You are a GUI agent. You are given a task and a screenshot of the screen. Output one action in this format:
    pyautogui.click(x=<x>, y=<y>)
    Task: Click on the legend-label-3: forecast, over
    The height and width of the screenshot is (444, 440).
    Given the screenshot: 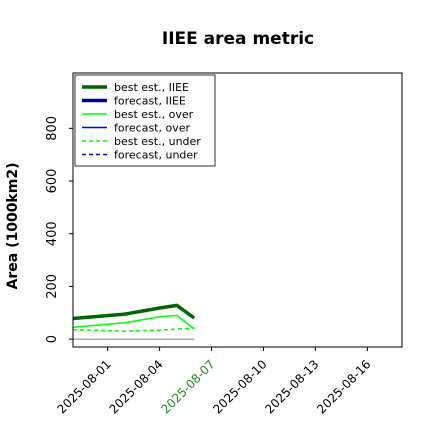 What is the action you would take?
    pyautogui.click(x=152, y=128)
    